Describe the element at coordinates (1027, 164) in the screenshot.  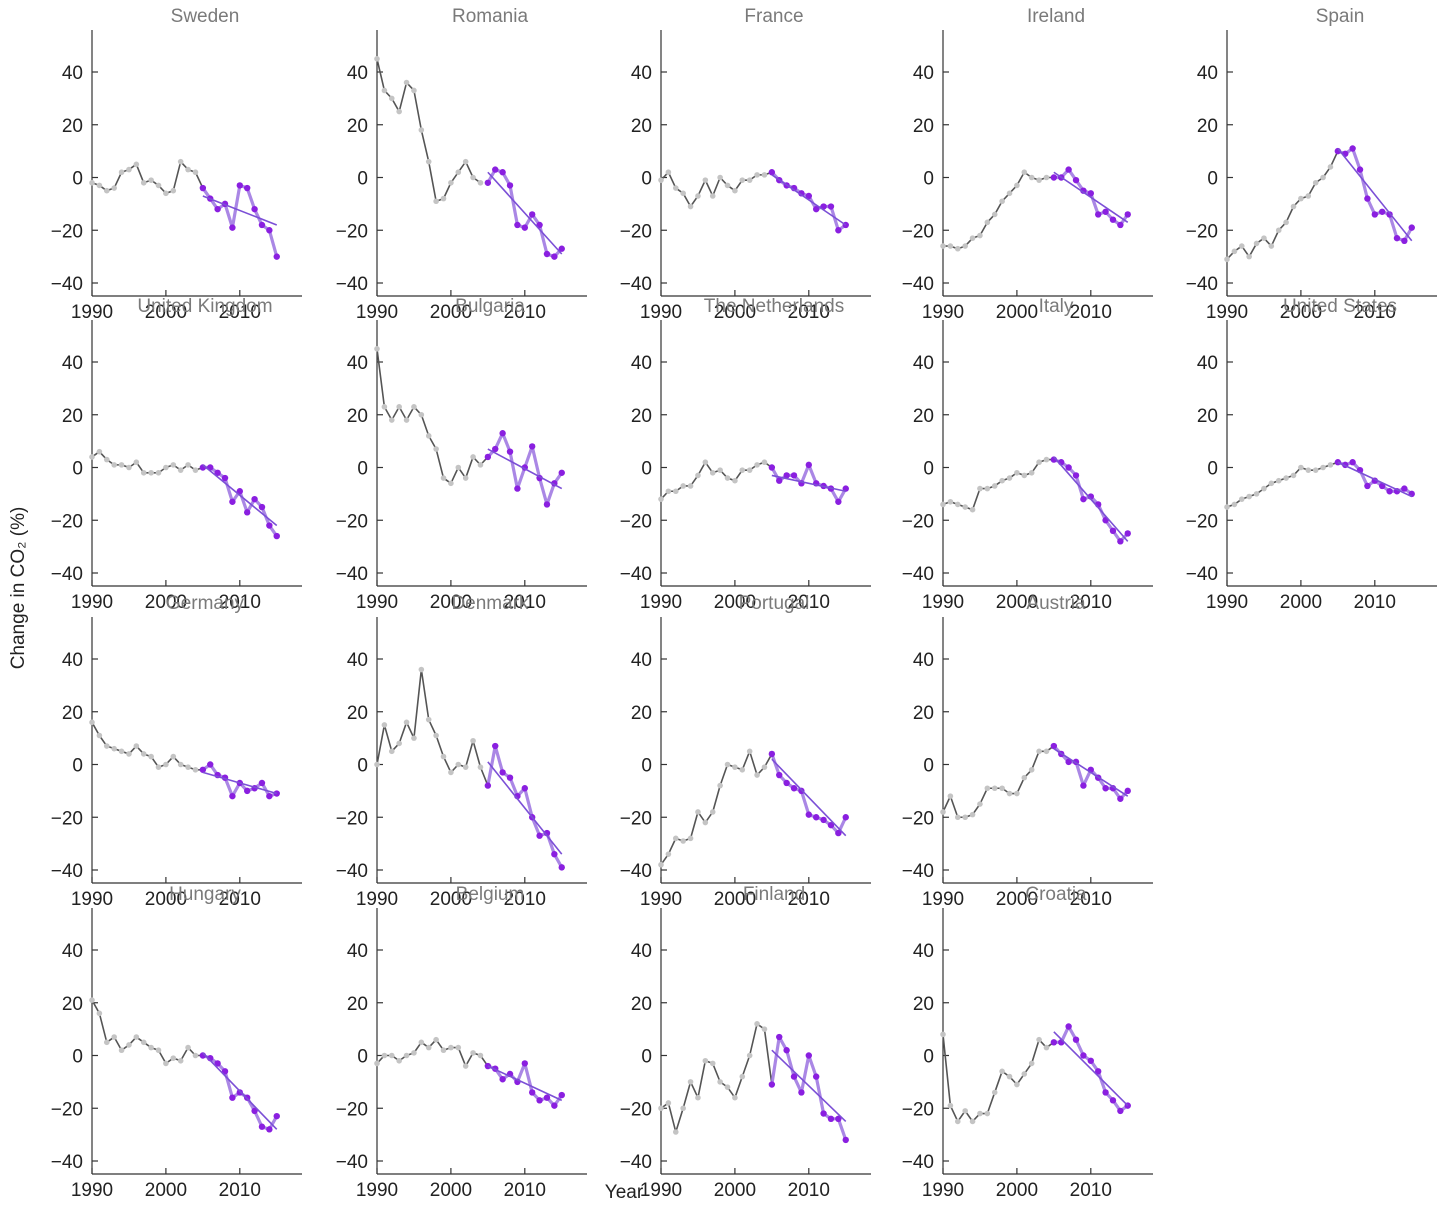
I see `panel-ireland: 40 20 0 −20 −40 1990 2000 2010 Ireland` at that location.